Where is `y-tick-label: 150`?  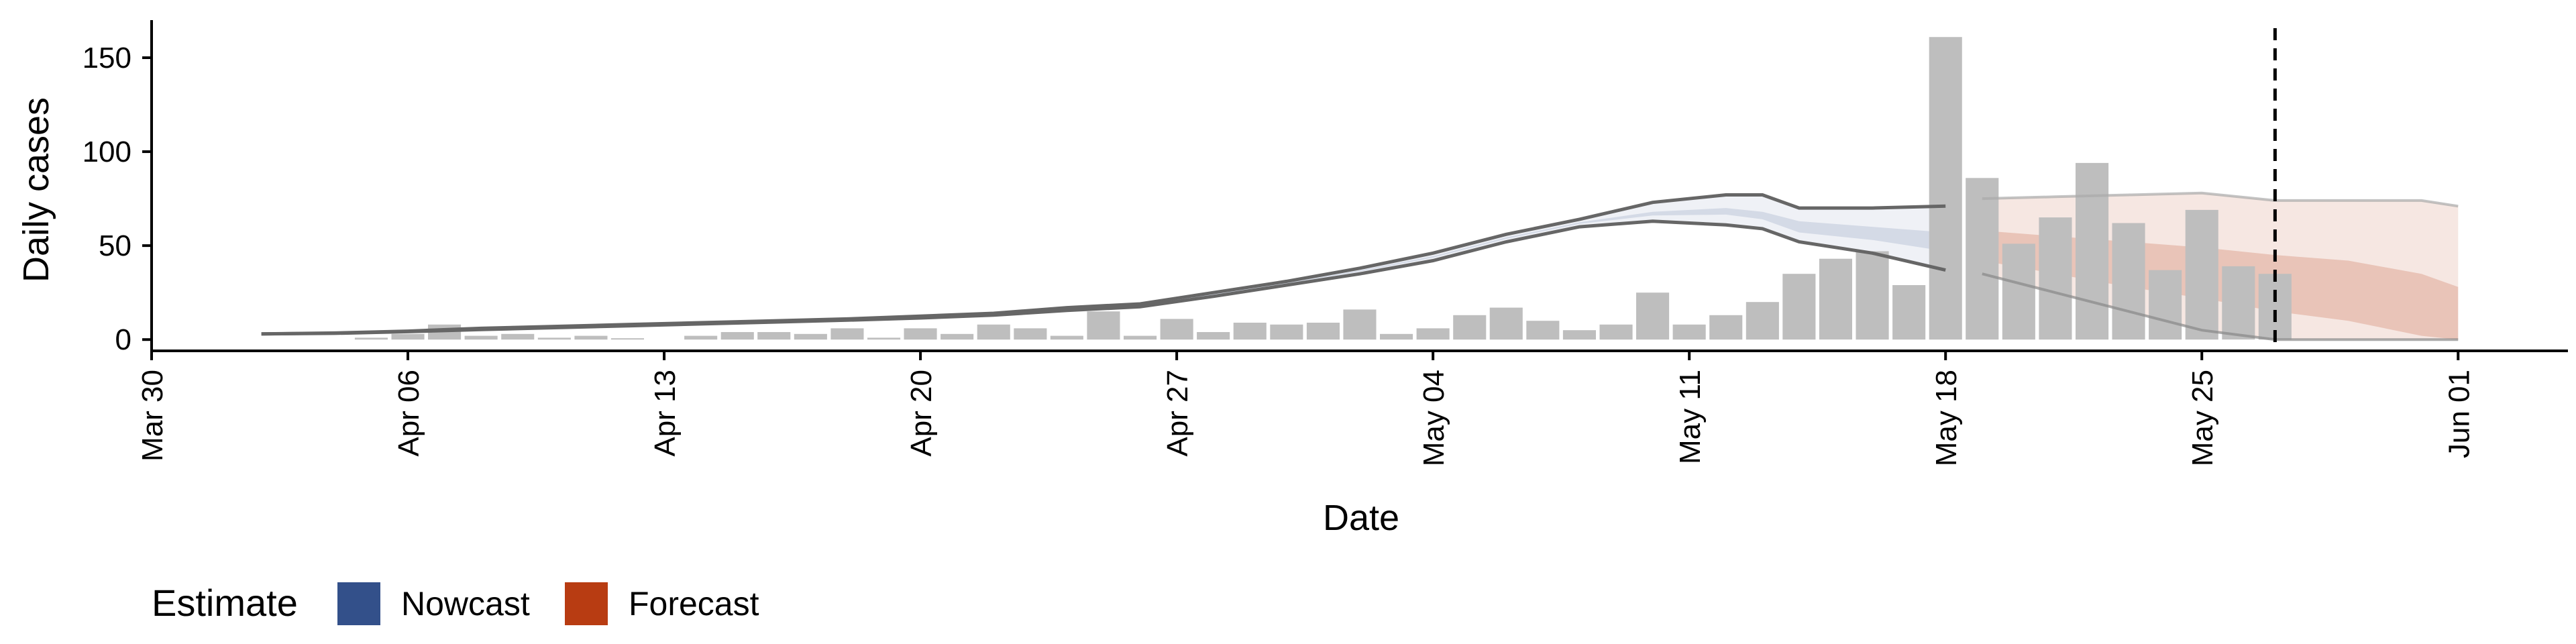
y-tick-label: 150 is located at coordinates (107, 58).